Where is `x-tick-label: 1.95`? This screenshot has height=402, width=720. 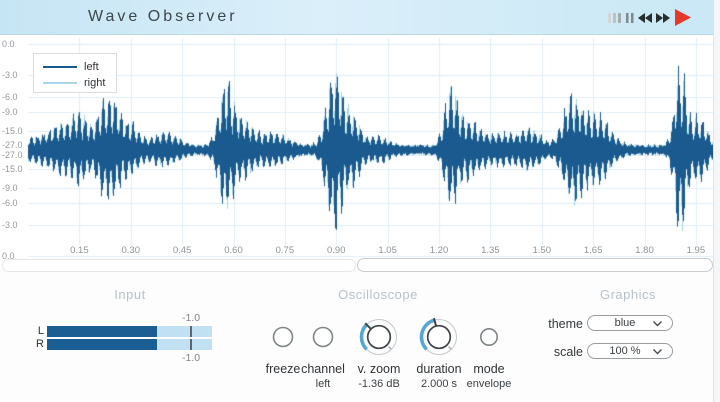
x-tick-label: 1.95 is located at coordinates (696, 250).